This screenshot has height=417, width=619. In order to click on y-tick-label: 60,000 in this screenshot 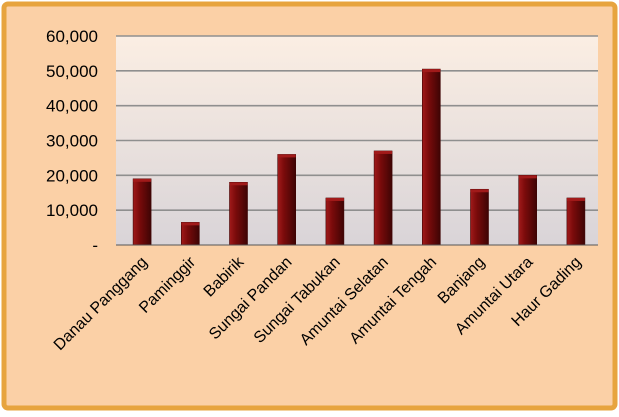, I will do `click(72, 36)`.